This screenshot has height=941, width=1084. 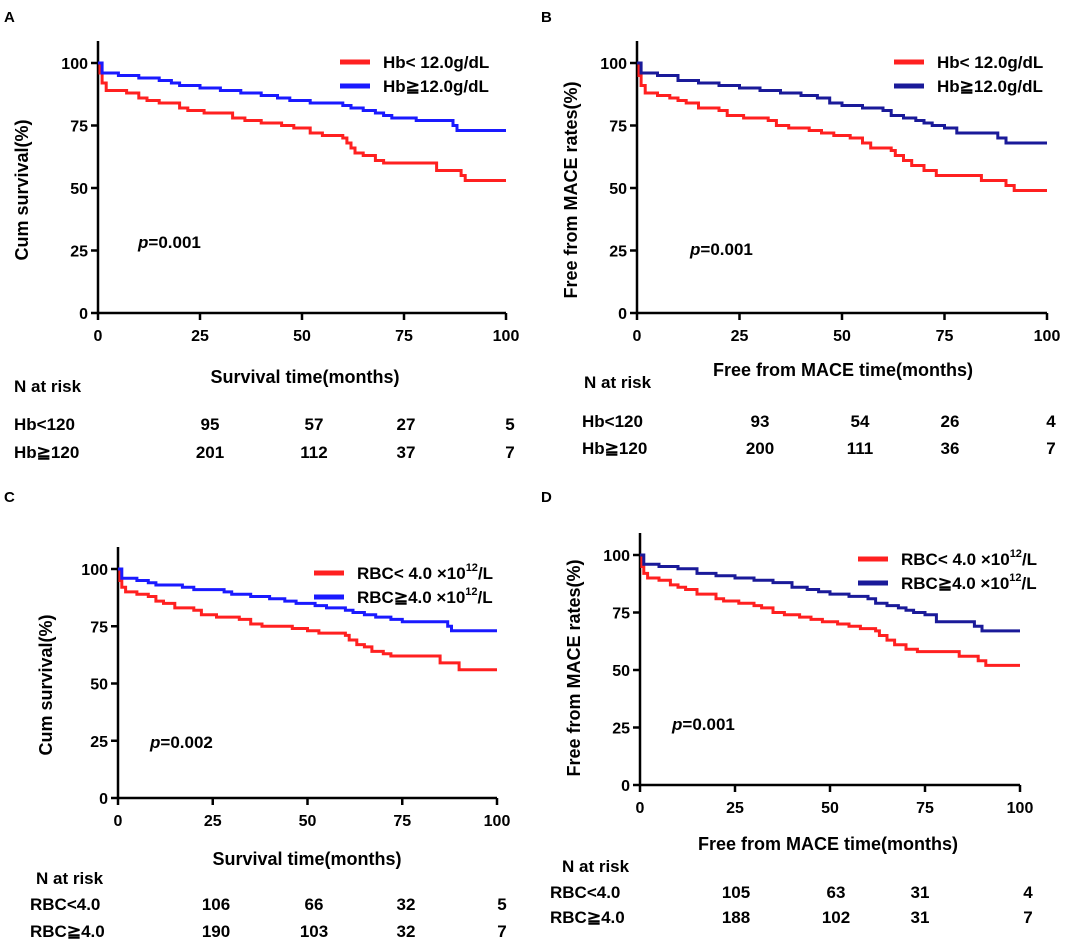 What do you see at coordinates (950, 421) in the screenshot?
I see `risk-value: 26` at bounding box center [950, 421].